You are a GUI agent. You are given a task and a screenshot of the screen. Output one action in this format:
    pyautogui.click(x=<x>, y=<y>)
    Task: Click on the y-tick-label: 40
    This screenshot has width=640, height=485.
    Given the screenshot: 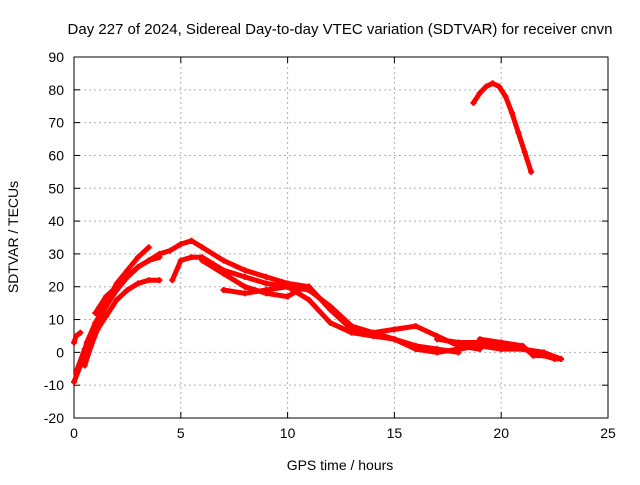 What is the action you would take?
    pyautogui.click(x=56, y=221)
    